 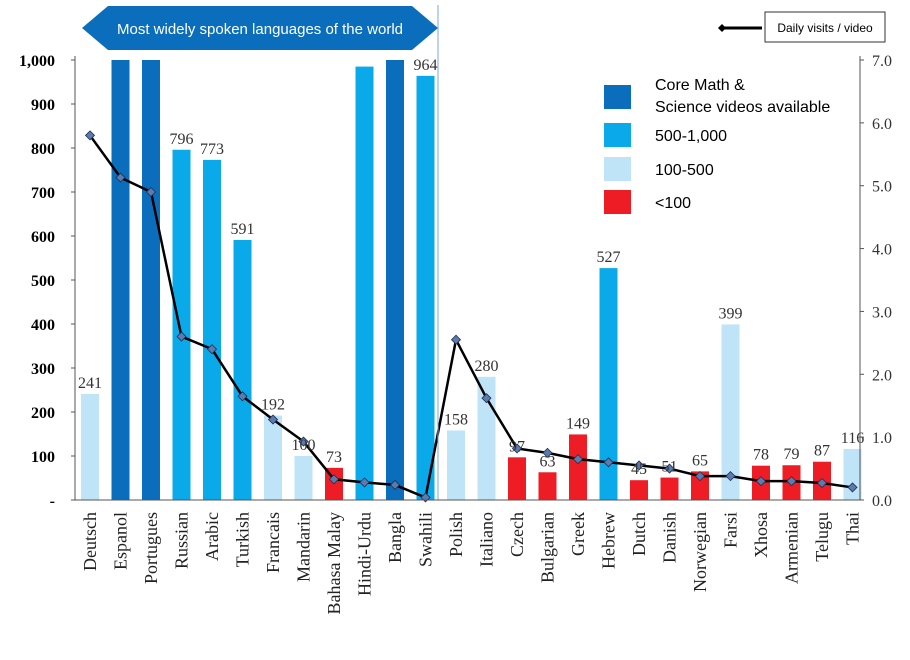 I want to click on legend-line-marker, so click(x=722, y=28).